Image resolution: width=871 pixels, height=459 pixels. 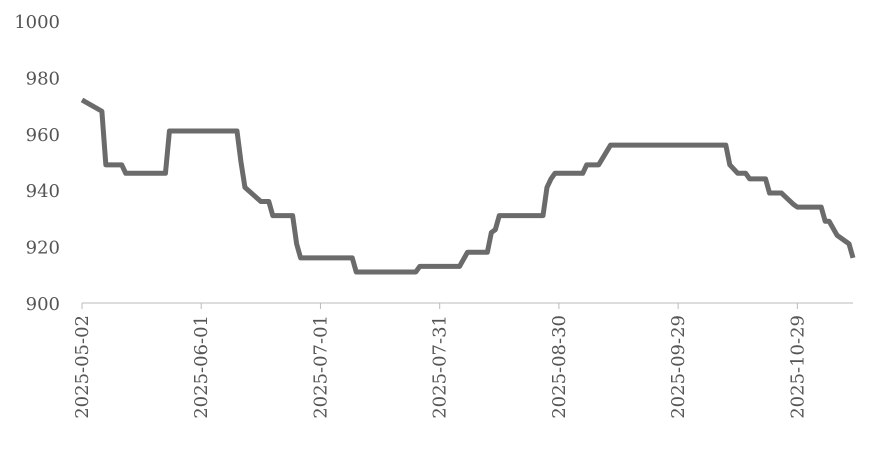 What do you see at coordinates (43, 78) in the screenshot?
I see `y-tick-label: 980` at bounding box center [43, 78].